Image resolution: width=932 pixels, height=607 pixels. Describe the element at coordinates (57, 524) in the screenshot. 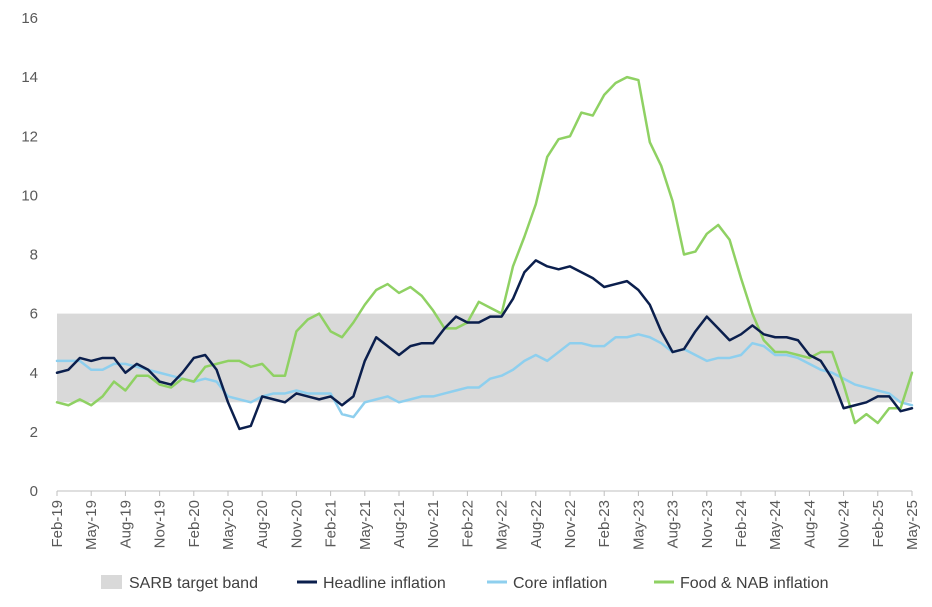

I see `x-tick-label: Feb-19` at that location.